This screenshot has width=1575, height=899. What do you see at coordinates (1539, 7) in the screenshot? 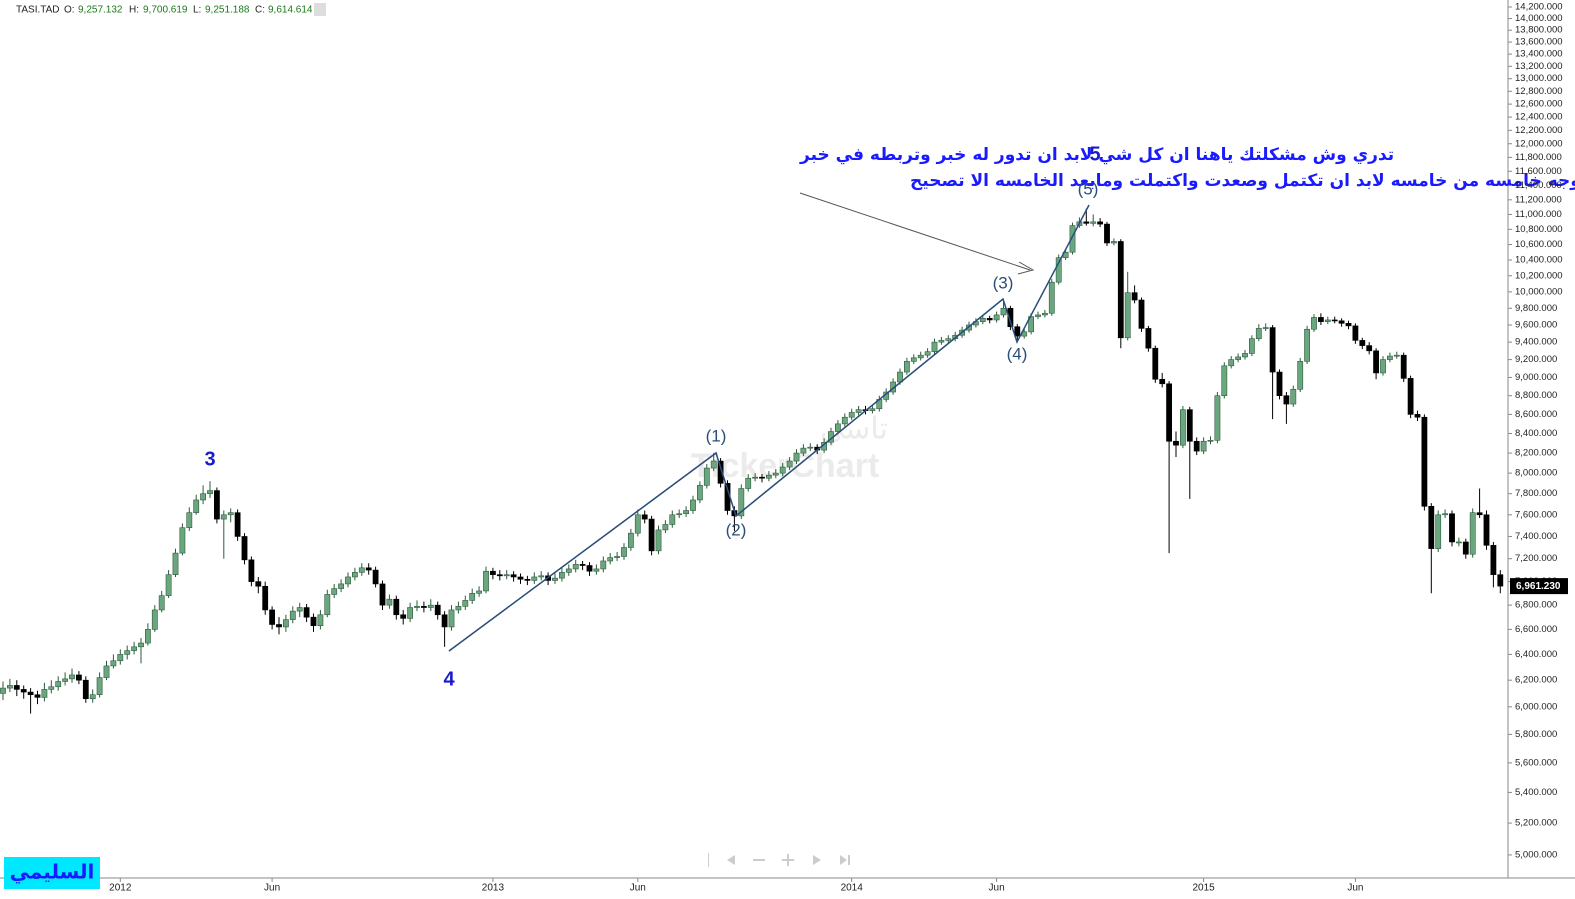
I see `y-tick-label: 14,200.000` at bounding box center [1539, 7].